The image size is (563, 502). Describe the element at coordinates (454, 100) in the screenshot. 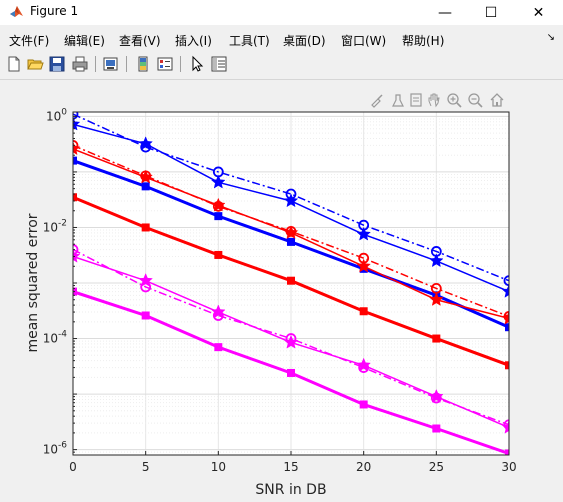

I see `zoom-in-icon` at that location.